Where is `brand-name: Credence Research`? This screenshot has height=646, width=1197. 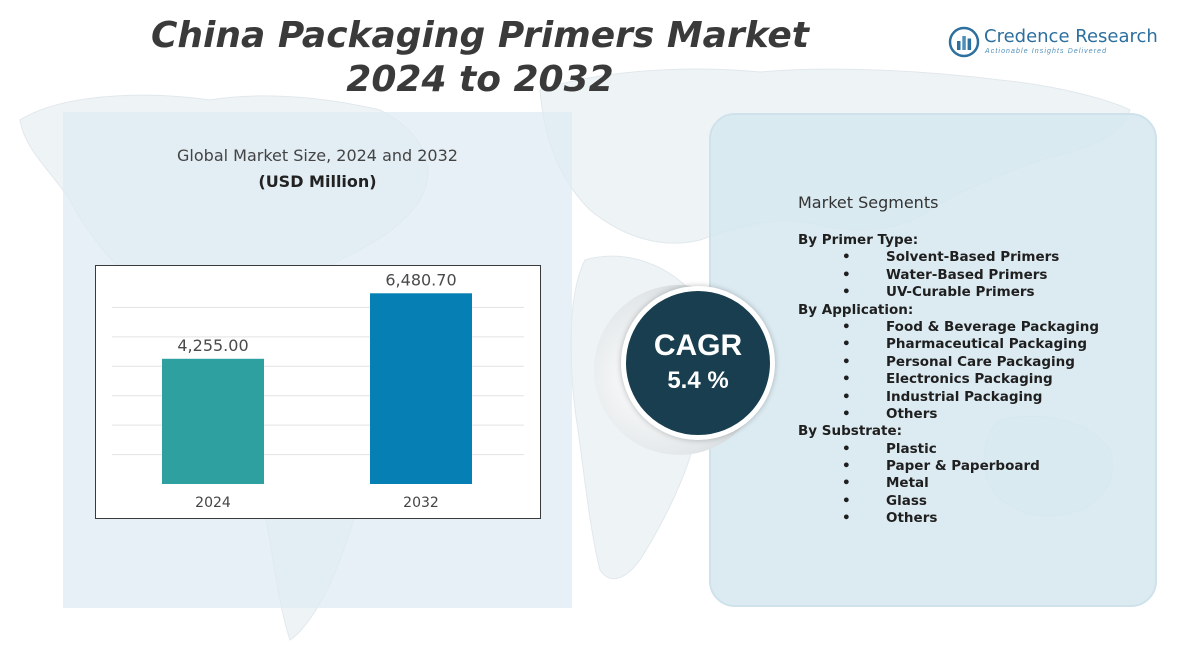 brand-name: Credence Research is located at coordinates (1071, 36).